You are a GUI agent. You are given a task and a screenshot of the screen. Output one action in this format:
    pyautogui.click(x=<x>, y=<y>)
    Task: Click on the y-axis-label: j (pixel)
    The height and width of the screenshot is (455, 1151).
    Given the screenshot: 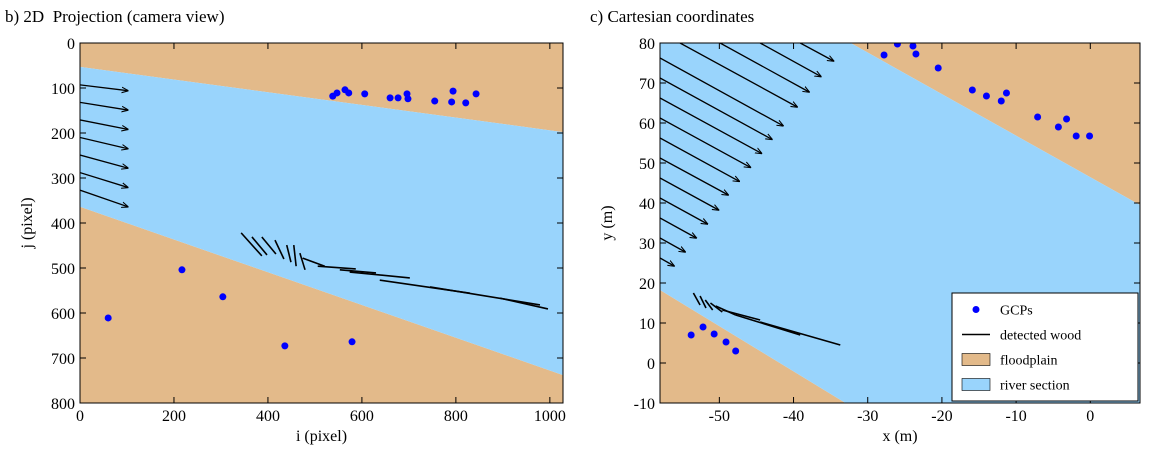 What is the action you would take?
    pyautogui.click(x=27, y=223)
    